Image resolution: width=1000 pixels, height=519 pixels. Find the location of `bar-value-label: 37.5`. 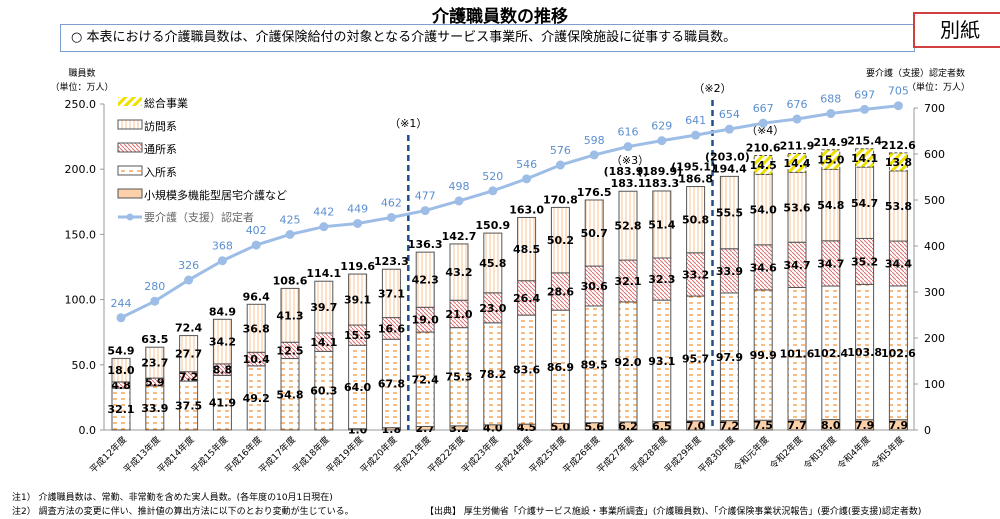

bar-value-label: 37.5 is located at coordinates (188, 406).